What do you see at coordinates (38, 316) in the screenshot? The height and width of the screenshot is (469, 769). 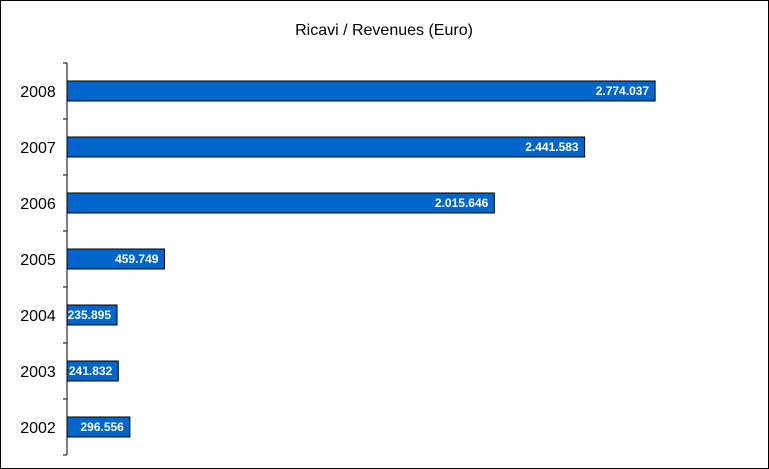 I see `category-label-2004: 2004` at bounding box center [38, 316].